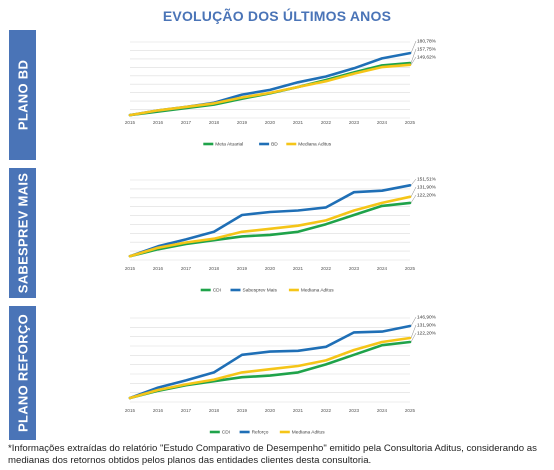 Image resolution: width=554 pixels, height=470 pixels. What do you see at coordinates (277, 16) in the screenshot?
I see `page-title: EVOLUÇÃO DOS ÚLTIMOS ANOS` at bounding box center [277, 16].